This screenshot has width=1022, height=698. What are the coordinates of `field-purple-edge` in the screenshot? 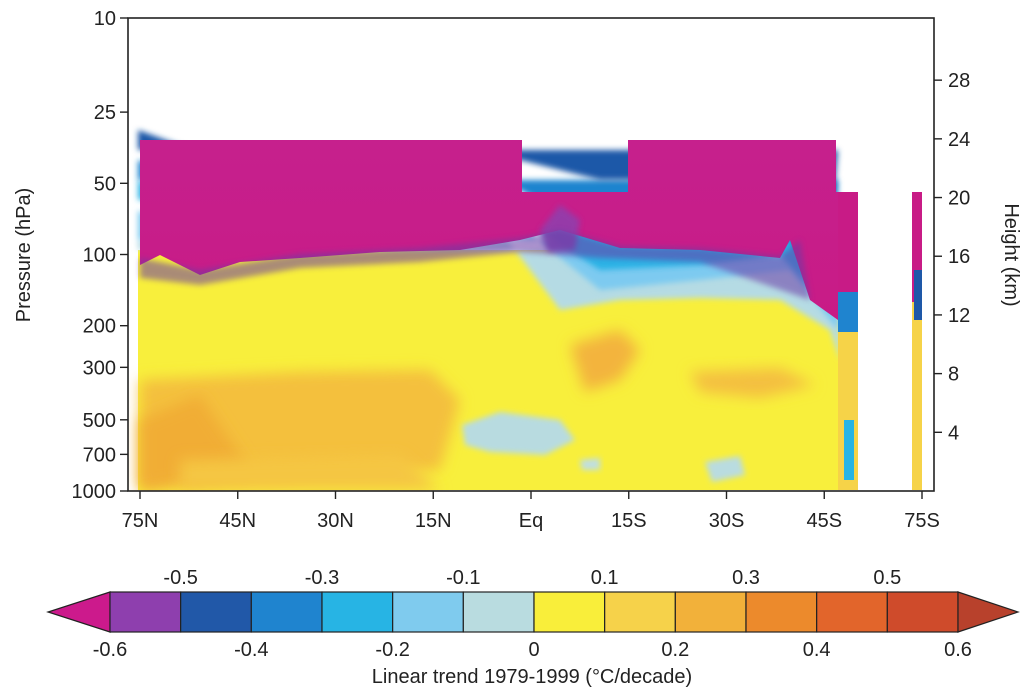 It's located at (475, 265).